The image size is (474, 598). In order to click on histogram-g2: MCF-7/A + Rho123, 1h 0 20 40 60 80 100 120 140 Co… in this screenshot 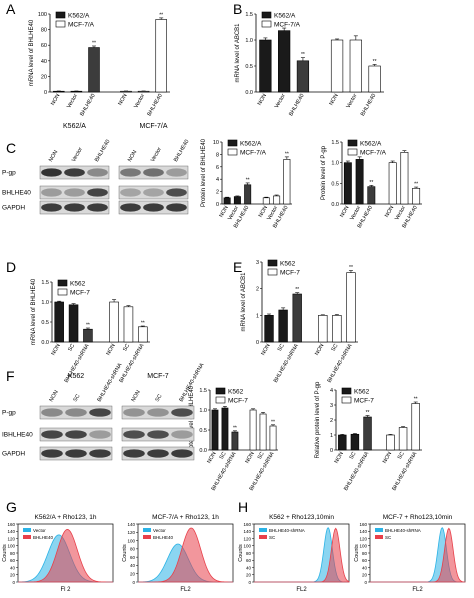, I will do `click(178, 553)`.